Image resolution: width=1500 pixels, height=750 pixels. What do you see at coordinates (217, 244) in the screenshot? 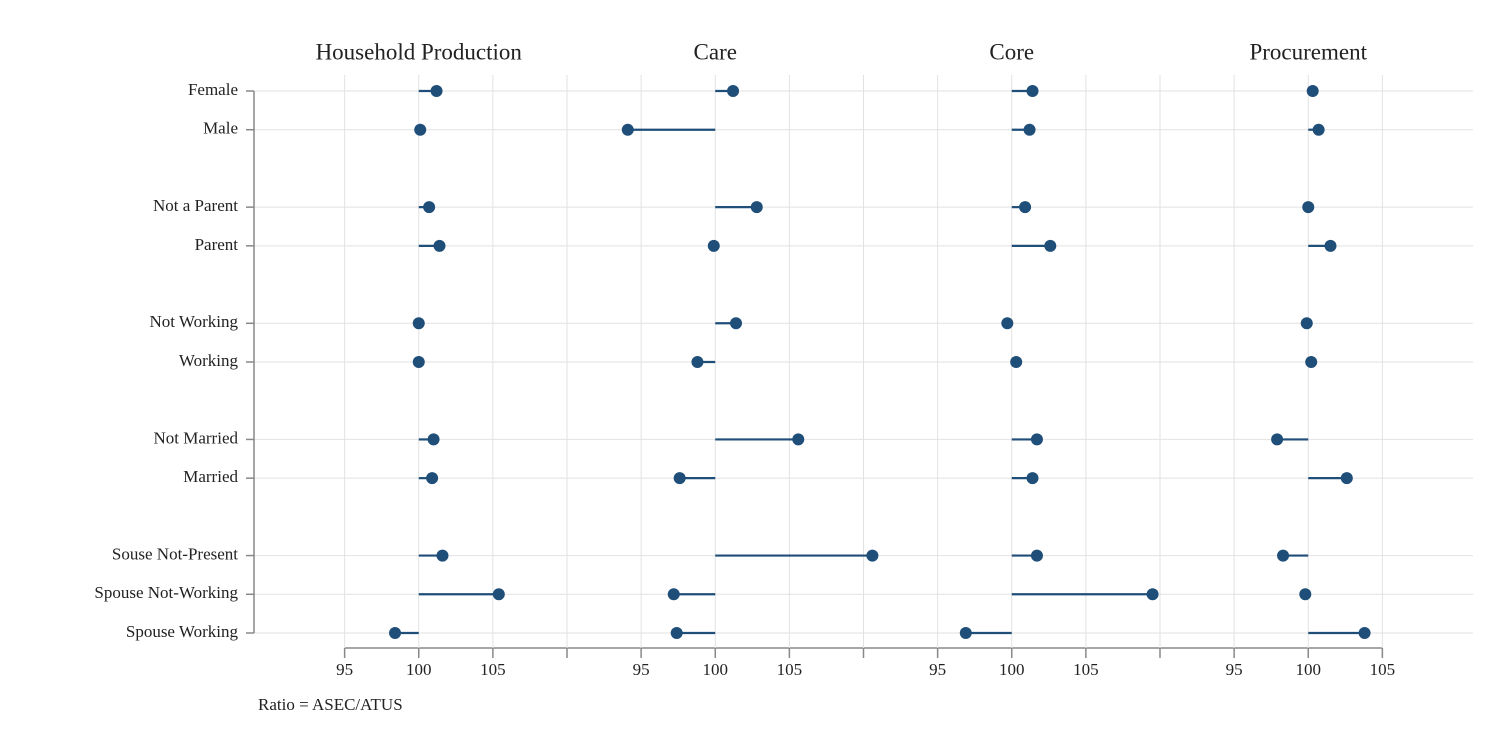
I see `y-tick-label: Parent` at bounding box center [217, 244].